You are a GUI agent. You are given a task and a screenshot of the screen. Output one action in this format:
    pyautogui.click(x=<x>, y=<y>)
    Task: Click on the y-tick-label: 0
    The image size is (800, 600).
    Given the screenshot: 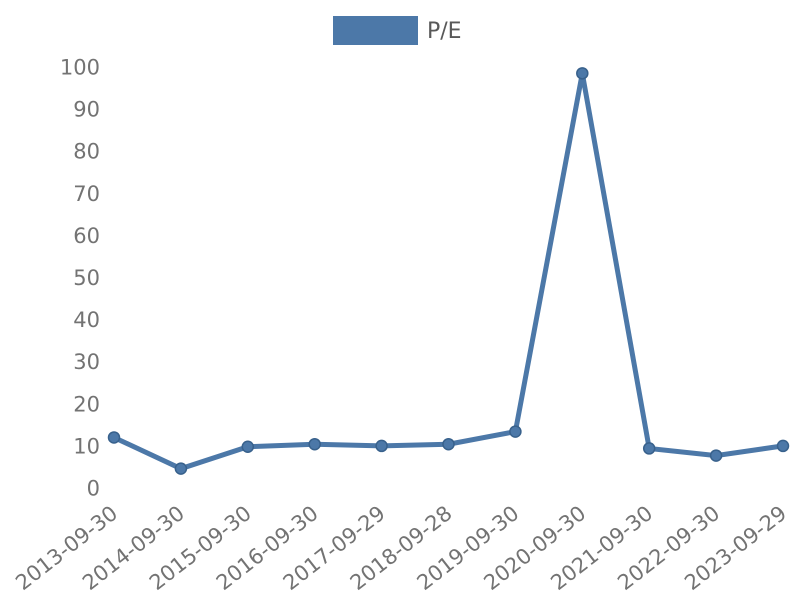 What is the action you would take?
    pyautogui.click(x=93, y=489)
    